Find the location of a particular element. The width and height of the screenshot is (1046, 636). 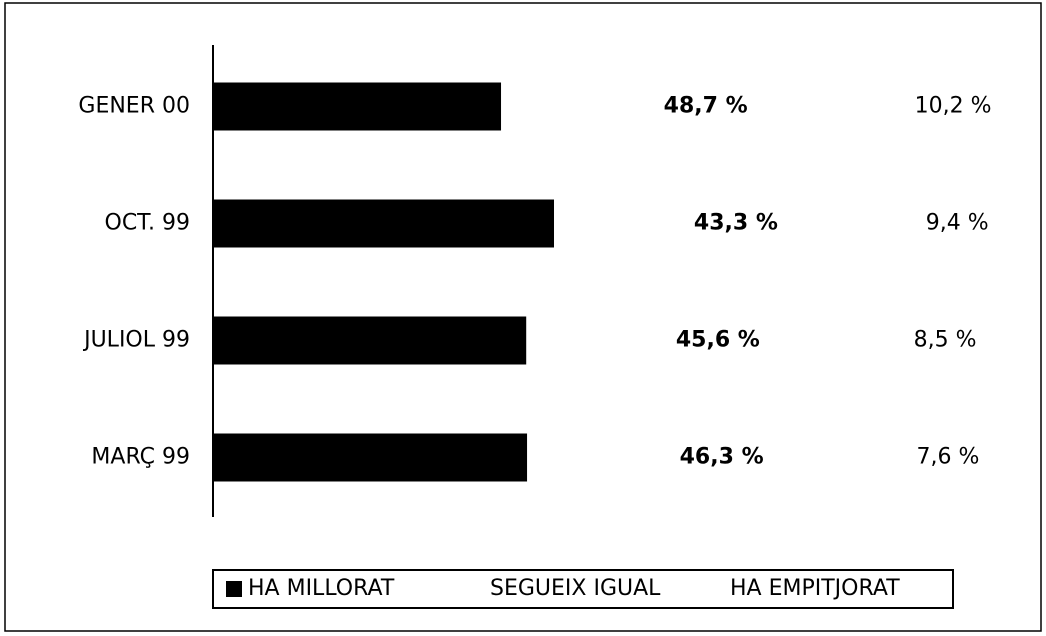

legend-label: HA EMPITJORAT is located at coordinates (815, 588).